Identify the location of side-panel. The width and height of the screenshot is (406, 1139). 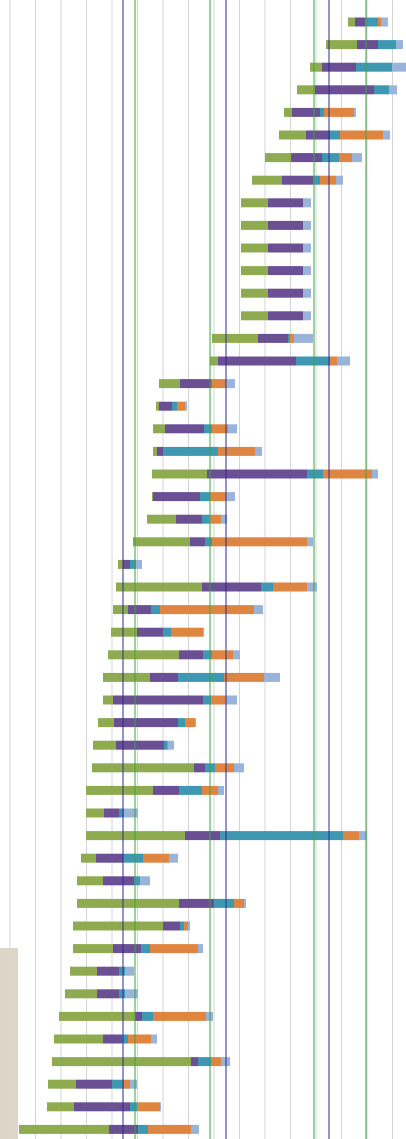
(9, 1043).